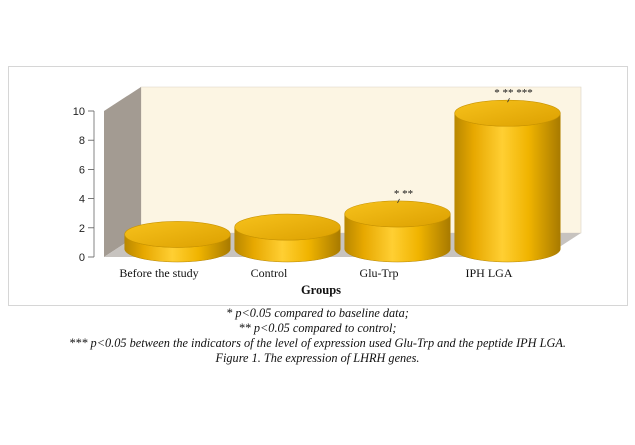 The height and width of the screenshot is (445, 635). Describe the element at coordinates (158, 273) in the screenshot. I see `x-category-label: Before the study` at that location.